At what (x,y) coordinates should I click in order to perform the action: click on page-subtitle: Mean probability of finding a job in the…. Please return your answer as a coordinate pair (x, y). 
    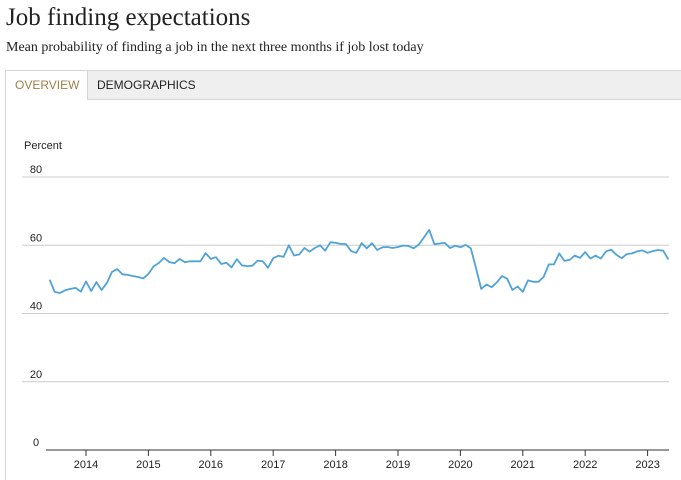
    Looking at the image, I should click on (215, 47).